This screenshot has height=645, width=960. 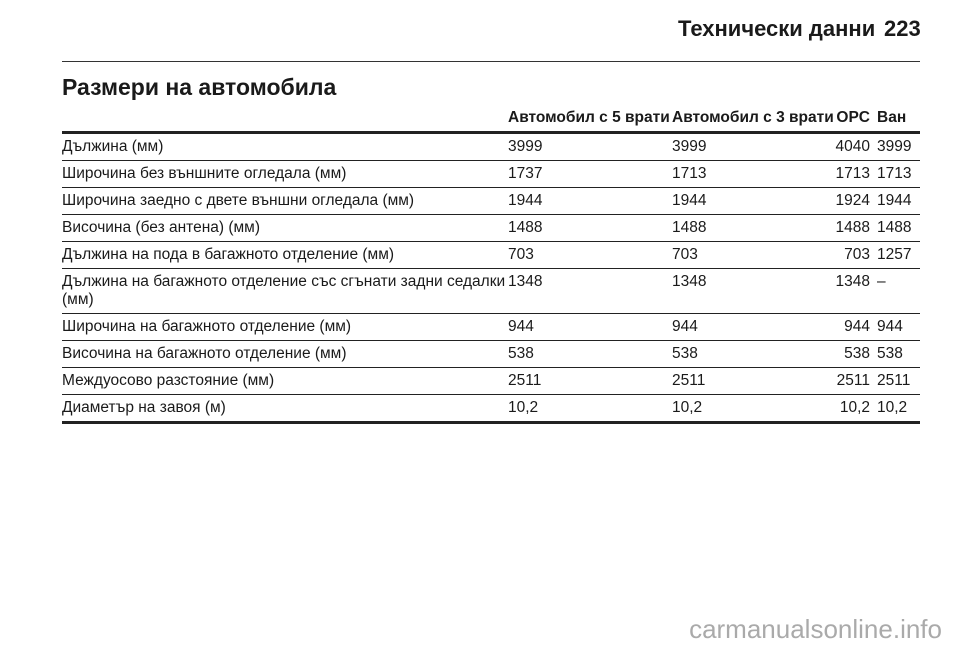 I want to click on watermark: carmanualsonline.info, so click(x=815, y=629).